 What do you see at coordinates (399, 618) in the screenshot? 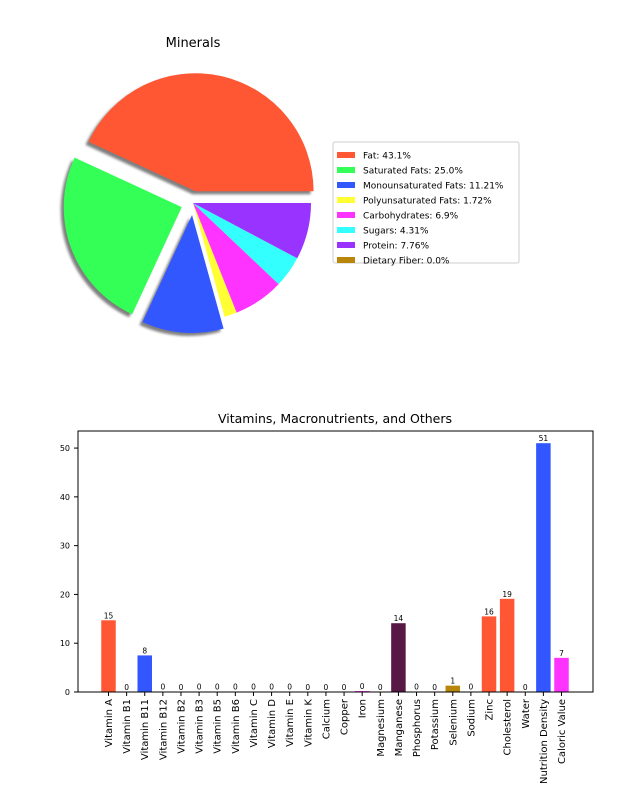
I see `bar-value-label-manganese: 14` at bounding box center [399, 618].